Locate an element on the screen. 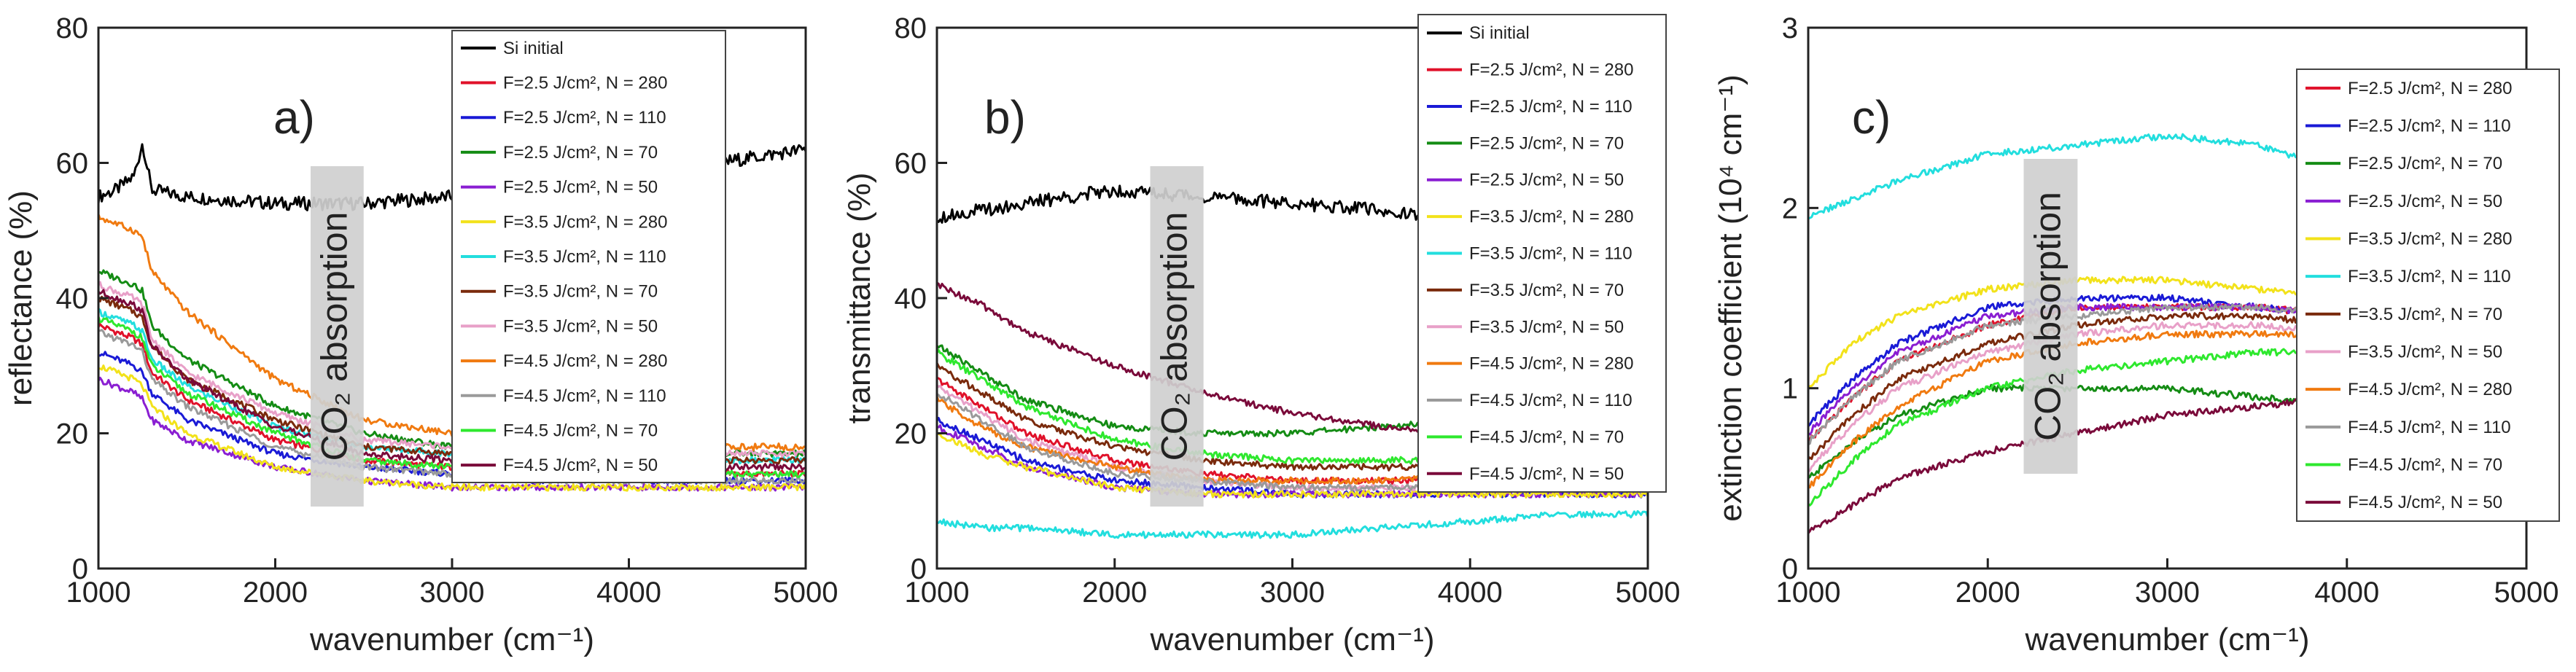 The image size is (2576, 672). panel-label: b) is located at coordinates (1005, 118).